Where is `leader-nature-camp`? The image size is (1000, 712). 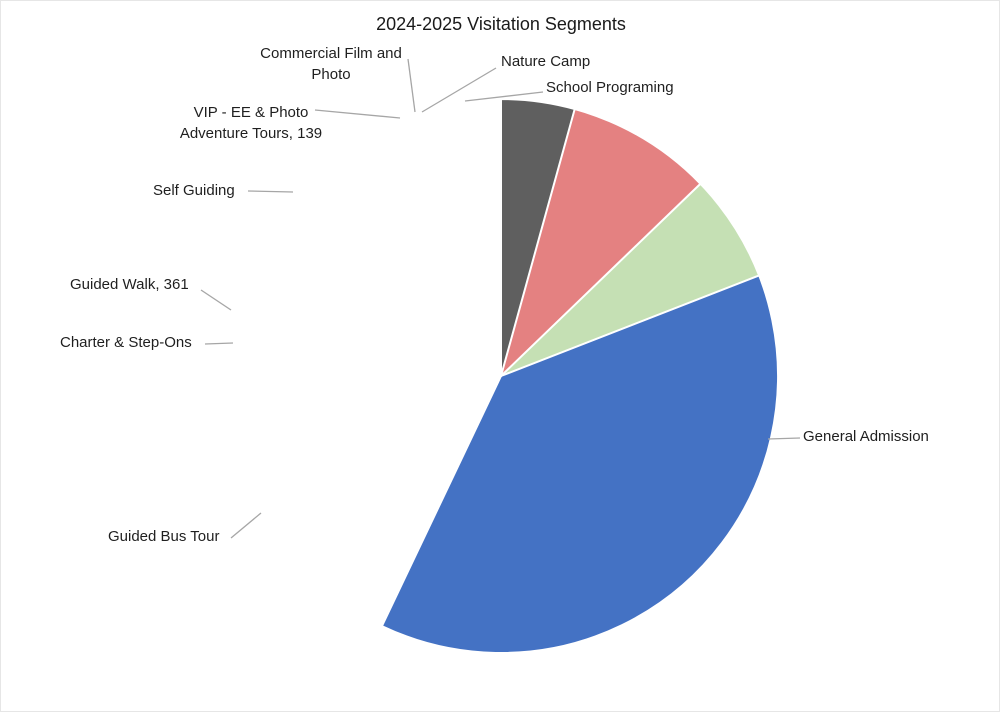
leader-nature-camp is located at coordinates (459, 90).